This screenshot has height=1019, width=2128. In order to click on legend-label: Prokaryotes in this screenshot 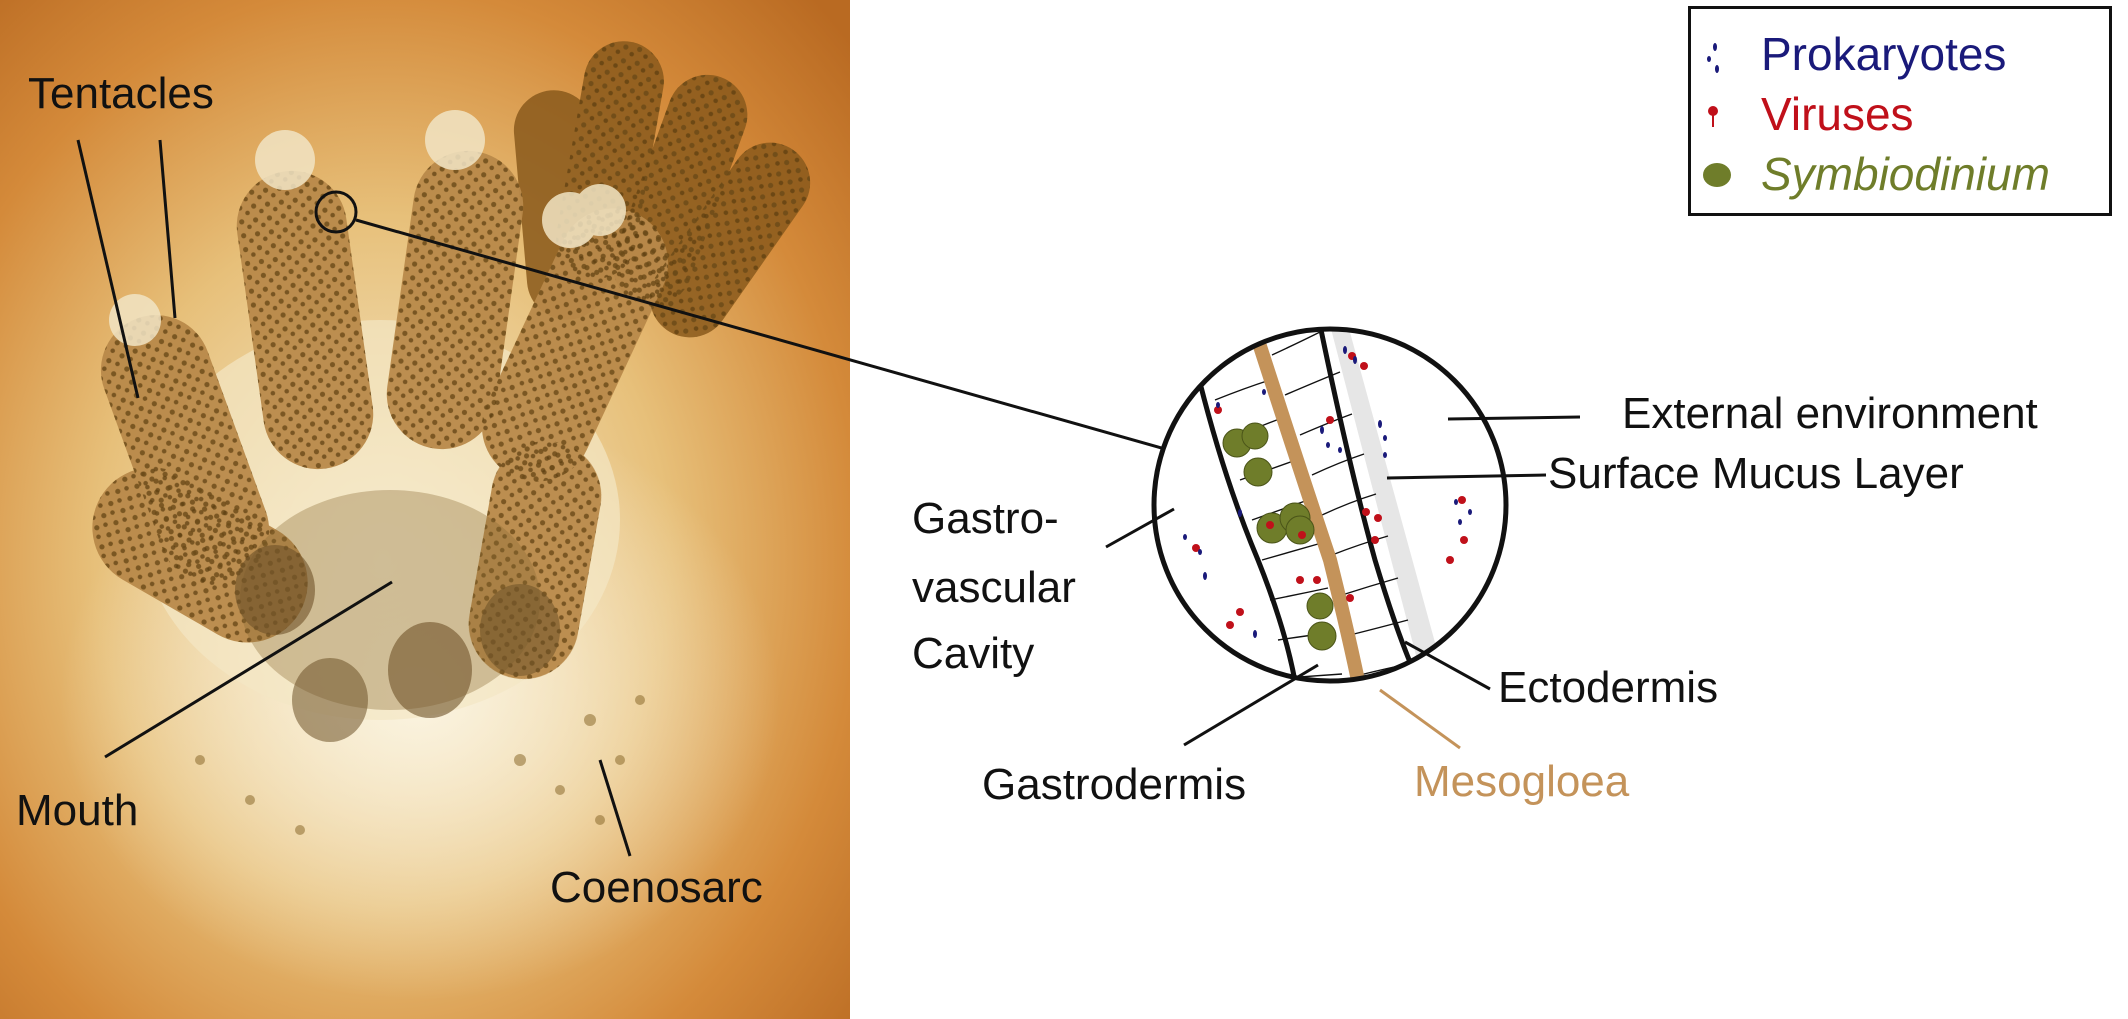, I will do `click(1884, 54)`.